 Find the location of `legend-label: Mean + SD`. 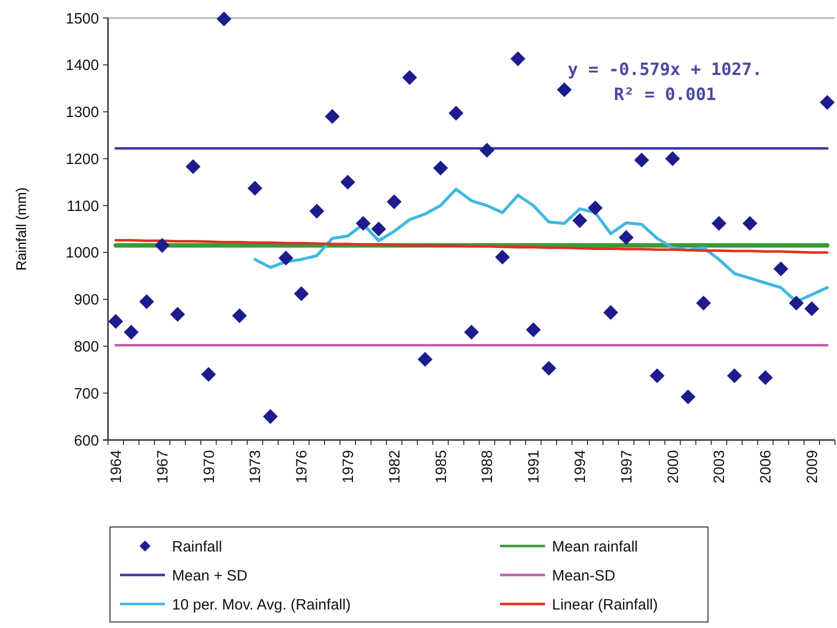

legend-label: Mean + SD is located at coordinates (210, 575).